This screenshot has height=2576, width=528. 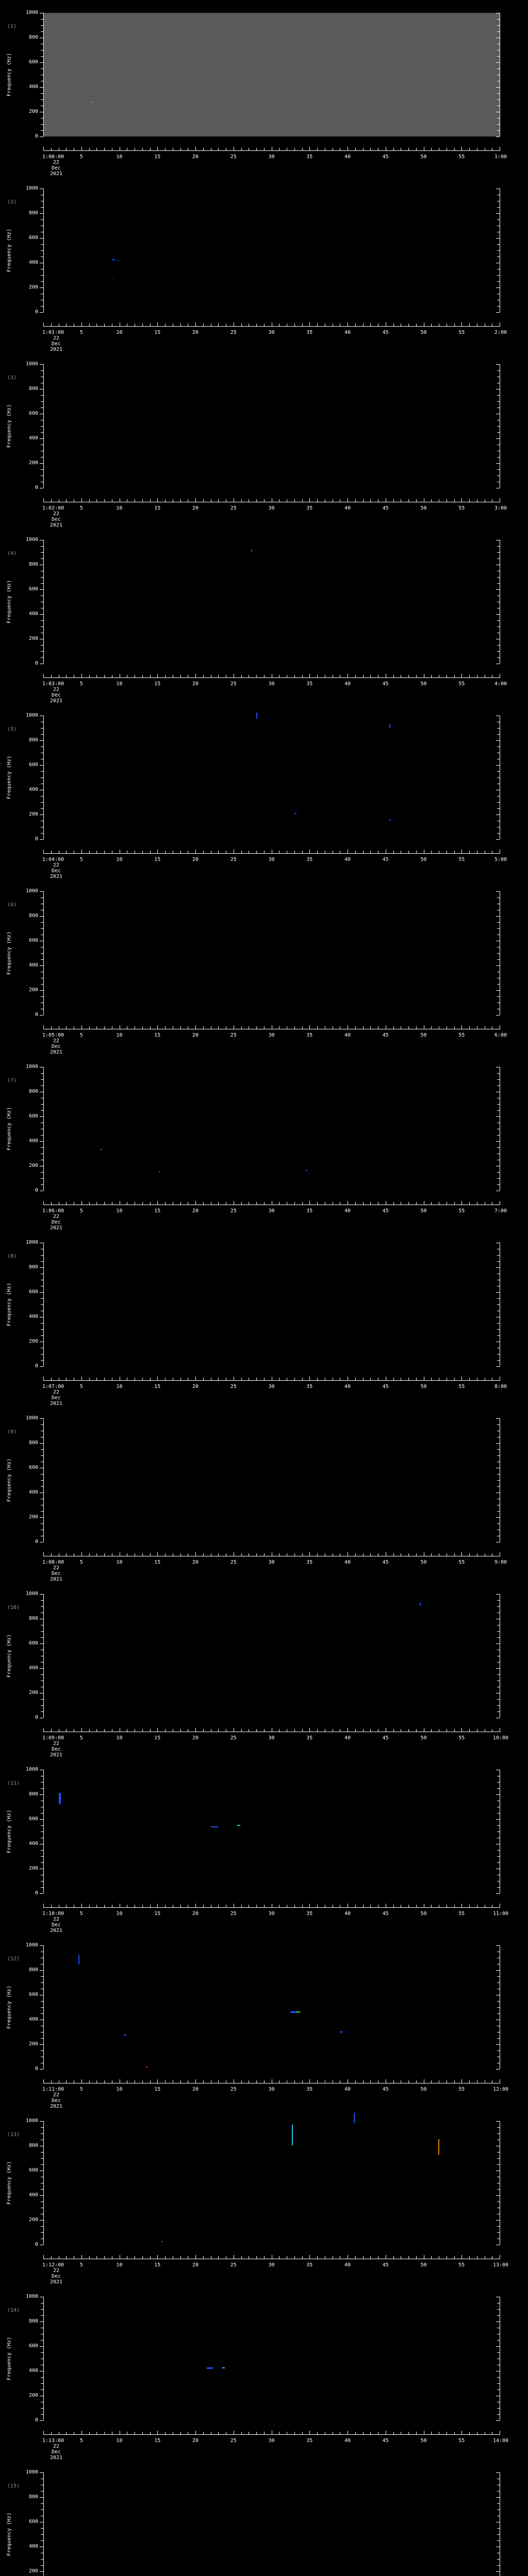 I want to click on x-end-time-label: 11:00, so click(x=501, y=1914).